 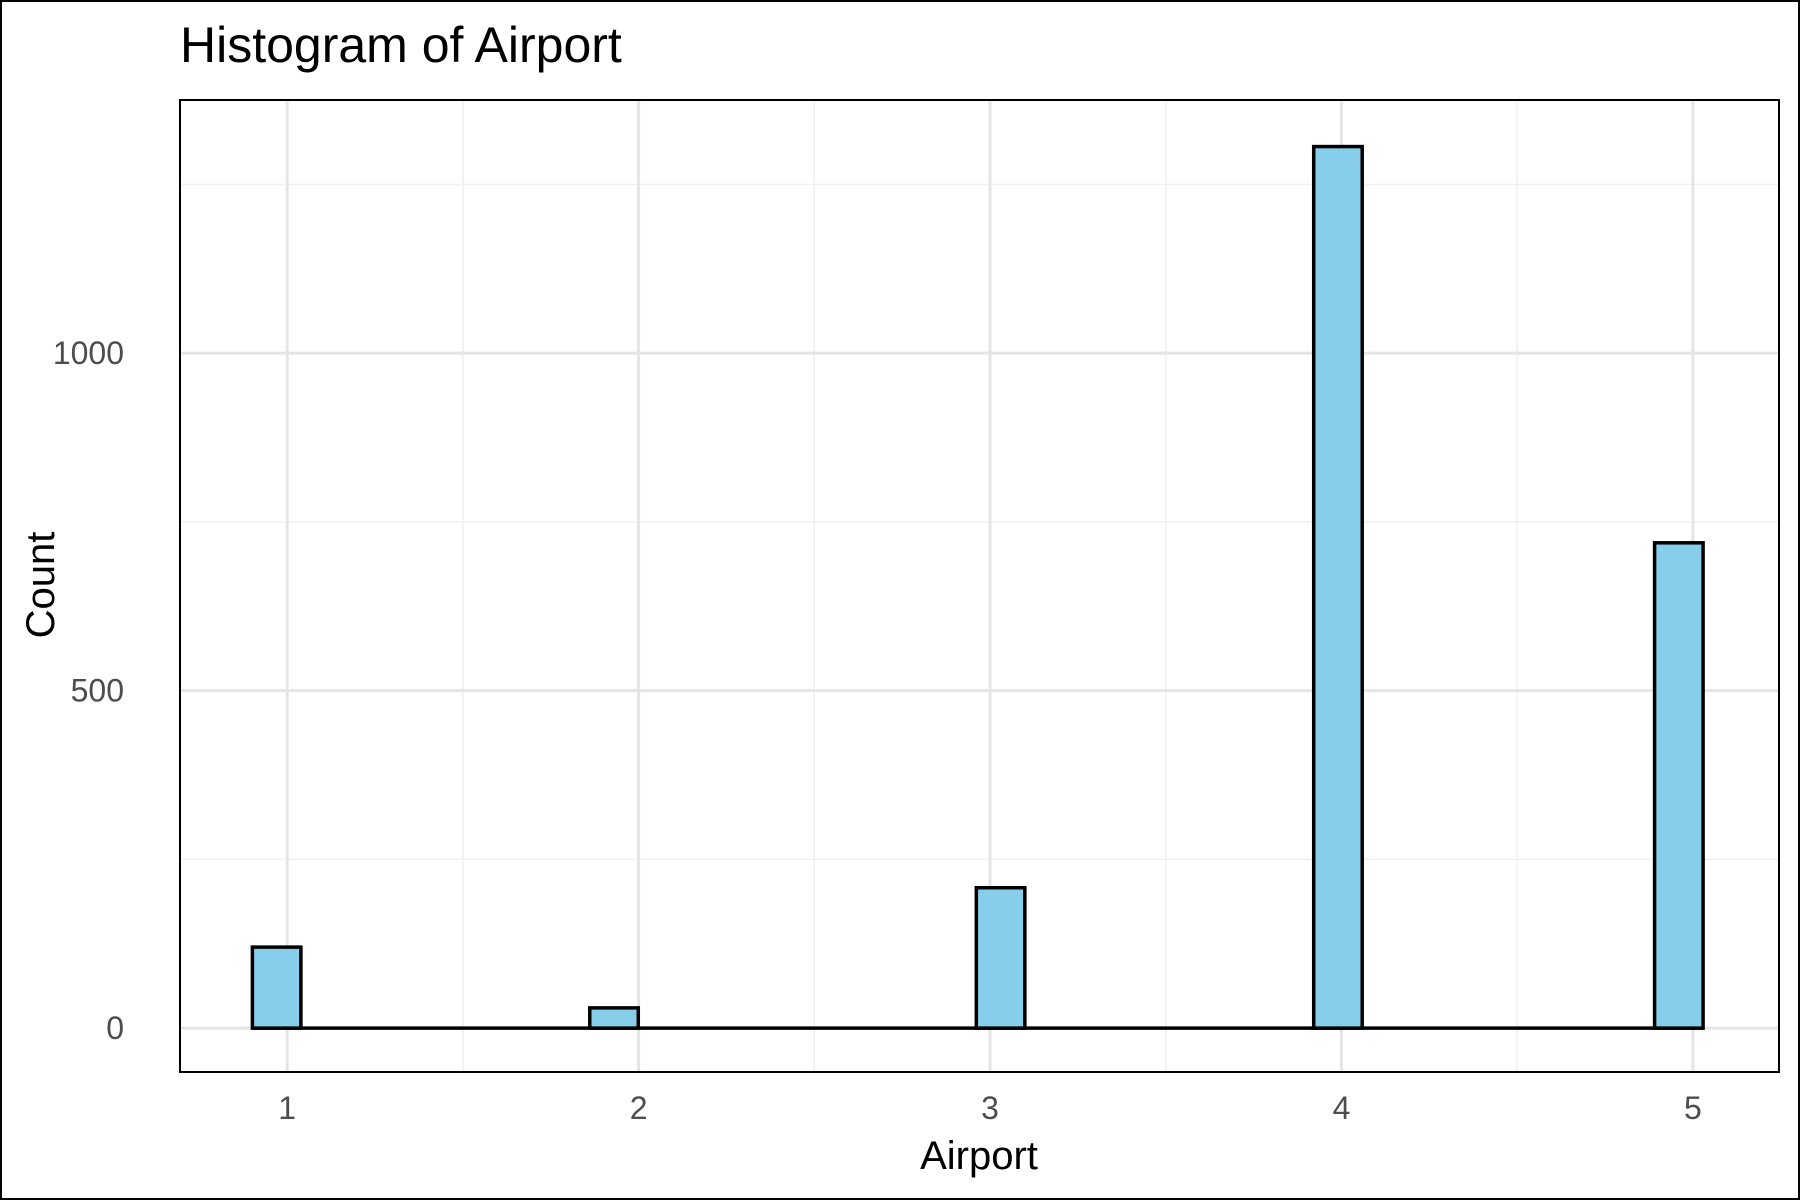 I want to click on x-tick-label: 1, so click(x=287, y=1108).